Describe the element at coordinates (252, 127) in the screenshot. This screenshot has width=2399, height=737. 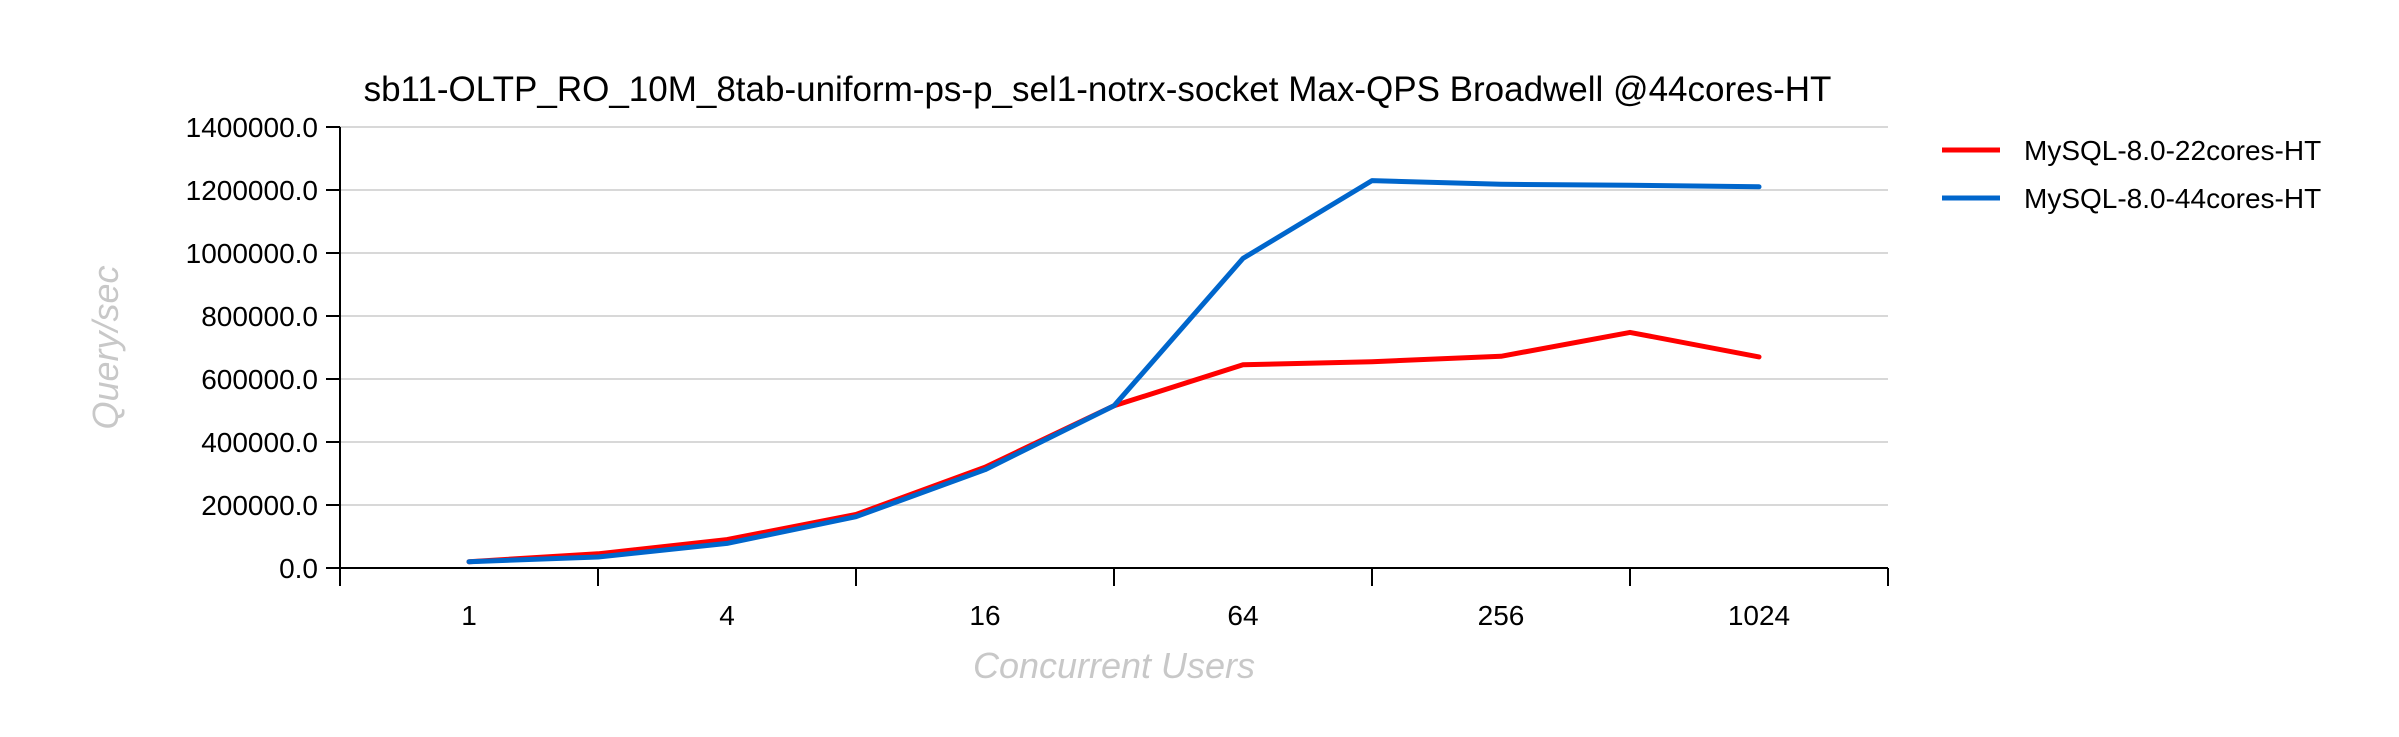
I see `y-tick-label: 1400000.0` at that location.